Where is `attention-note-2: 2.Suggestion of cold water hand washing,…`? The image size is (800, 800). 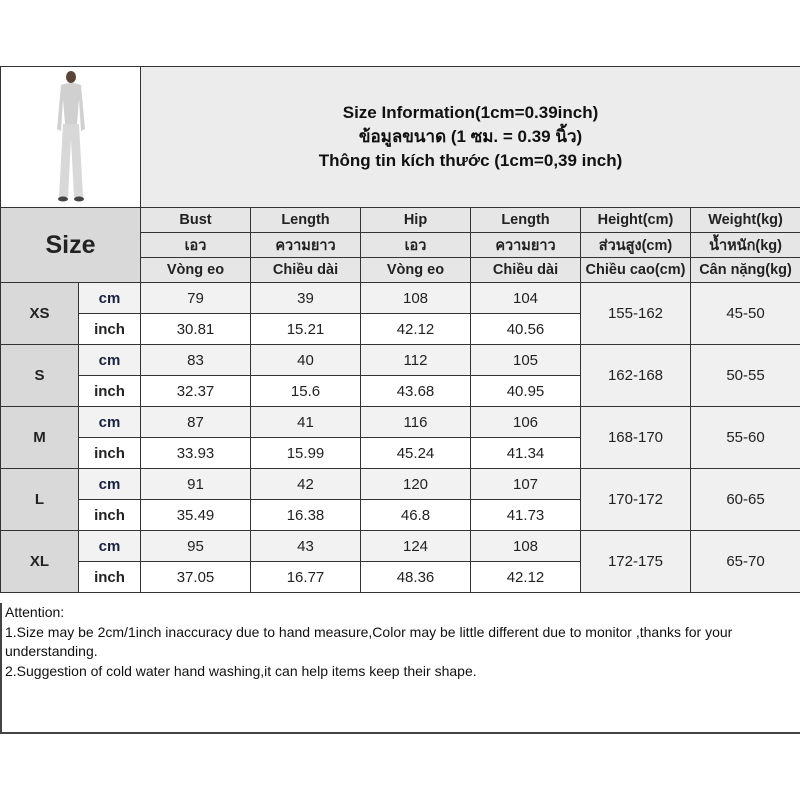 attention-note-2: 2.Suggestion of cold water hand washing,… is located at coordinates (241, 670).